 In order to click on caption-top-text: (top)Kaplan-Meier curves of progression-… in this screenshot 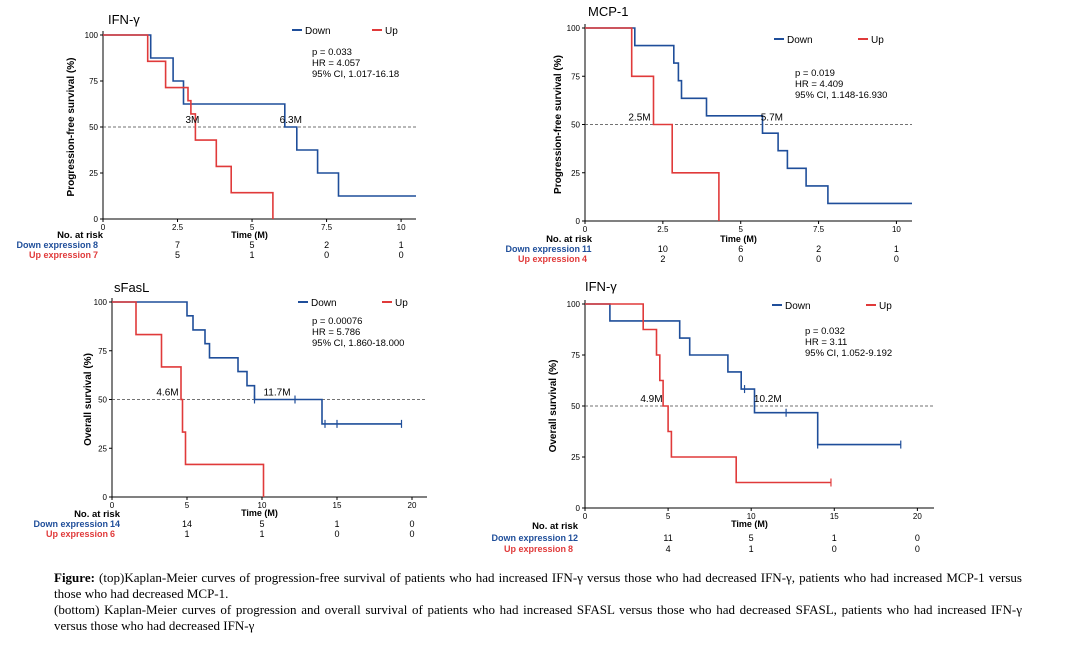, I will do `click(538, 585)`.